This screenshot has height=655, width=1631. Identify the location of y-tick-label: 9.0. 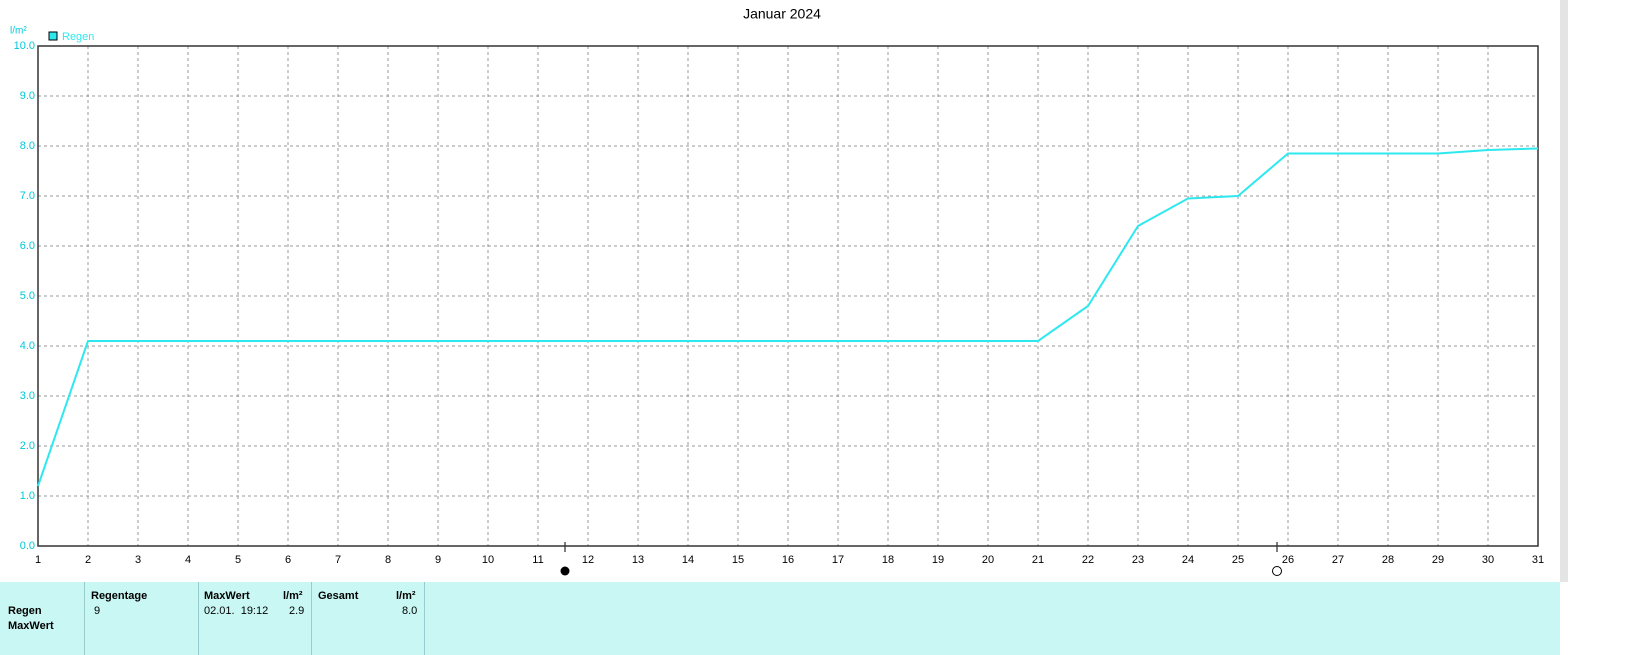
(27, 96).